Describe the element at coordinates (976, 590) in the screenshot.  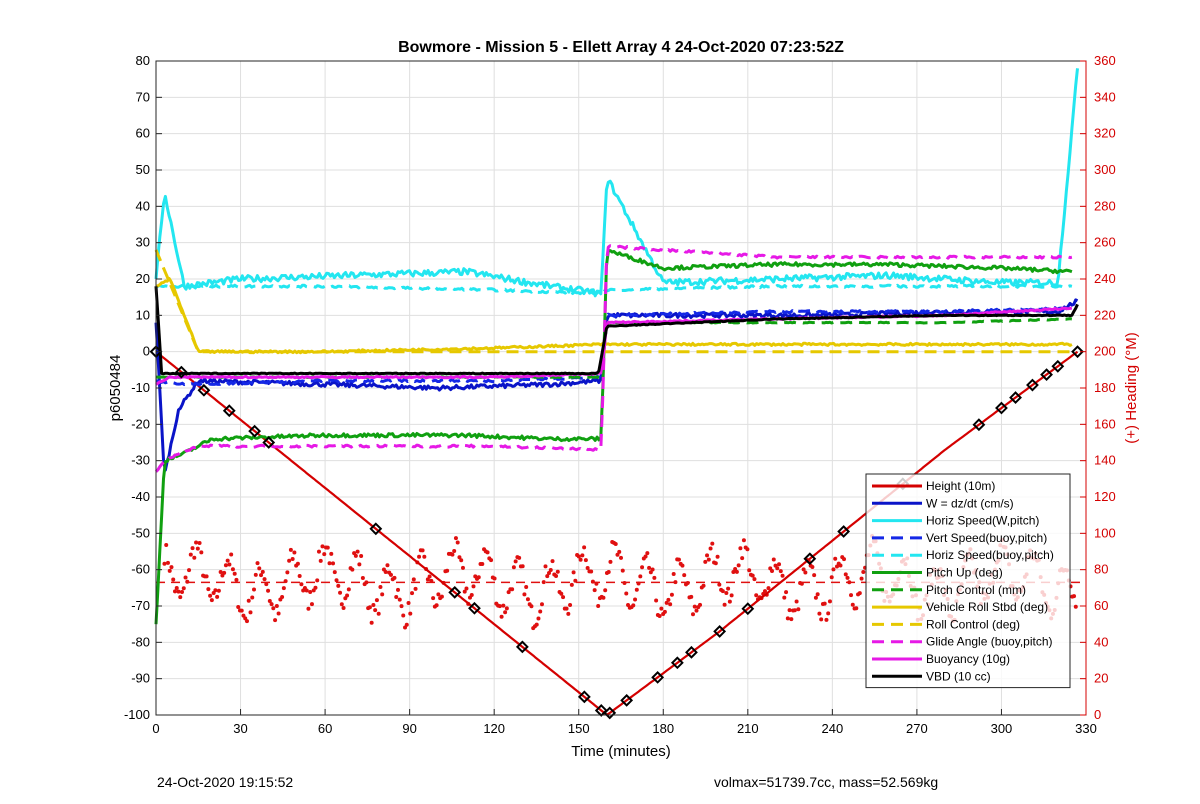
I see `legend-label: Pitch Control (mm)` at that location.